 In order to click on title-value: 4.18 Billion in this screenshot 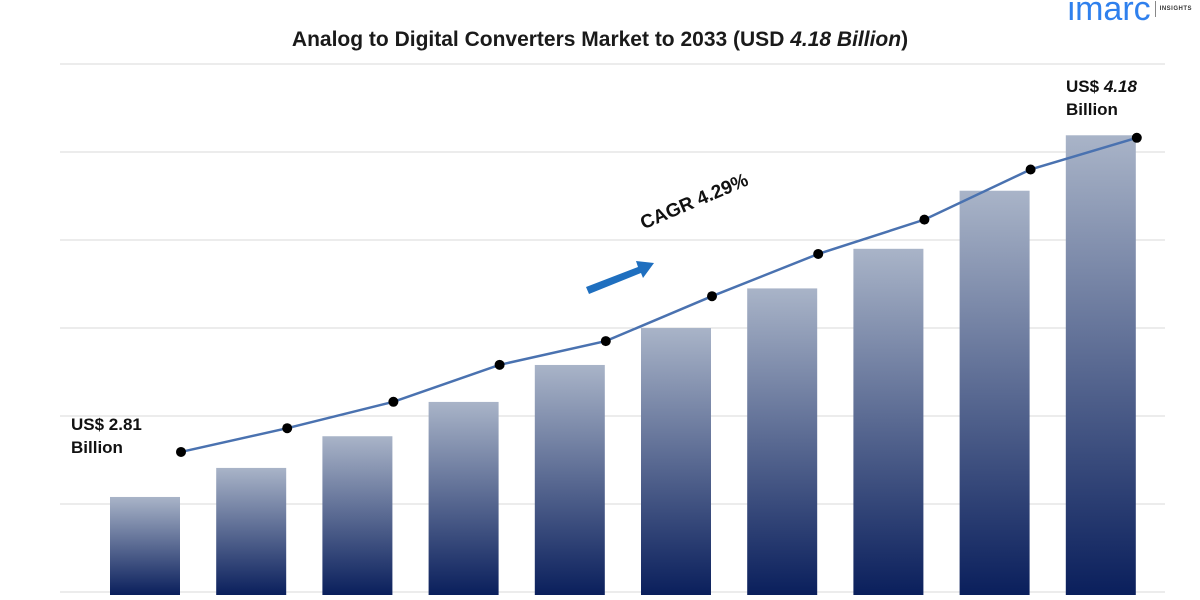, I will do `click(846, 39)`.